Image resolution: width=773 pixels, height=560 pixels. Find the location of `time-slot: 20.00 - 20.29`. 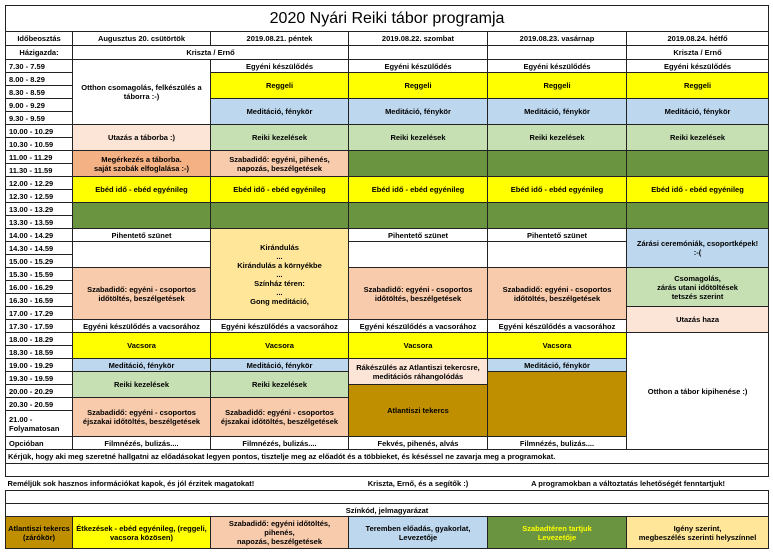

time-slot: 20.00 - 20.29 is located at coordinates (39, 391).